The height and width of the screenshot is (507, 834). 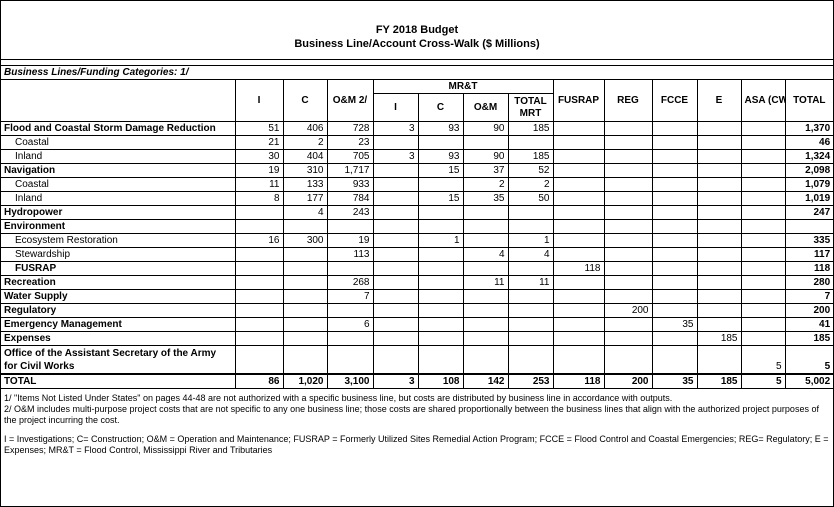 What do you see at coordinates (305, 100) in the screenshot?
I see `column-header: C` at bounding box center [305, 100].